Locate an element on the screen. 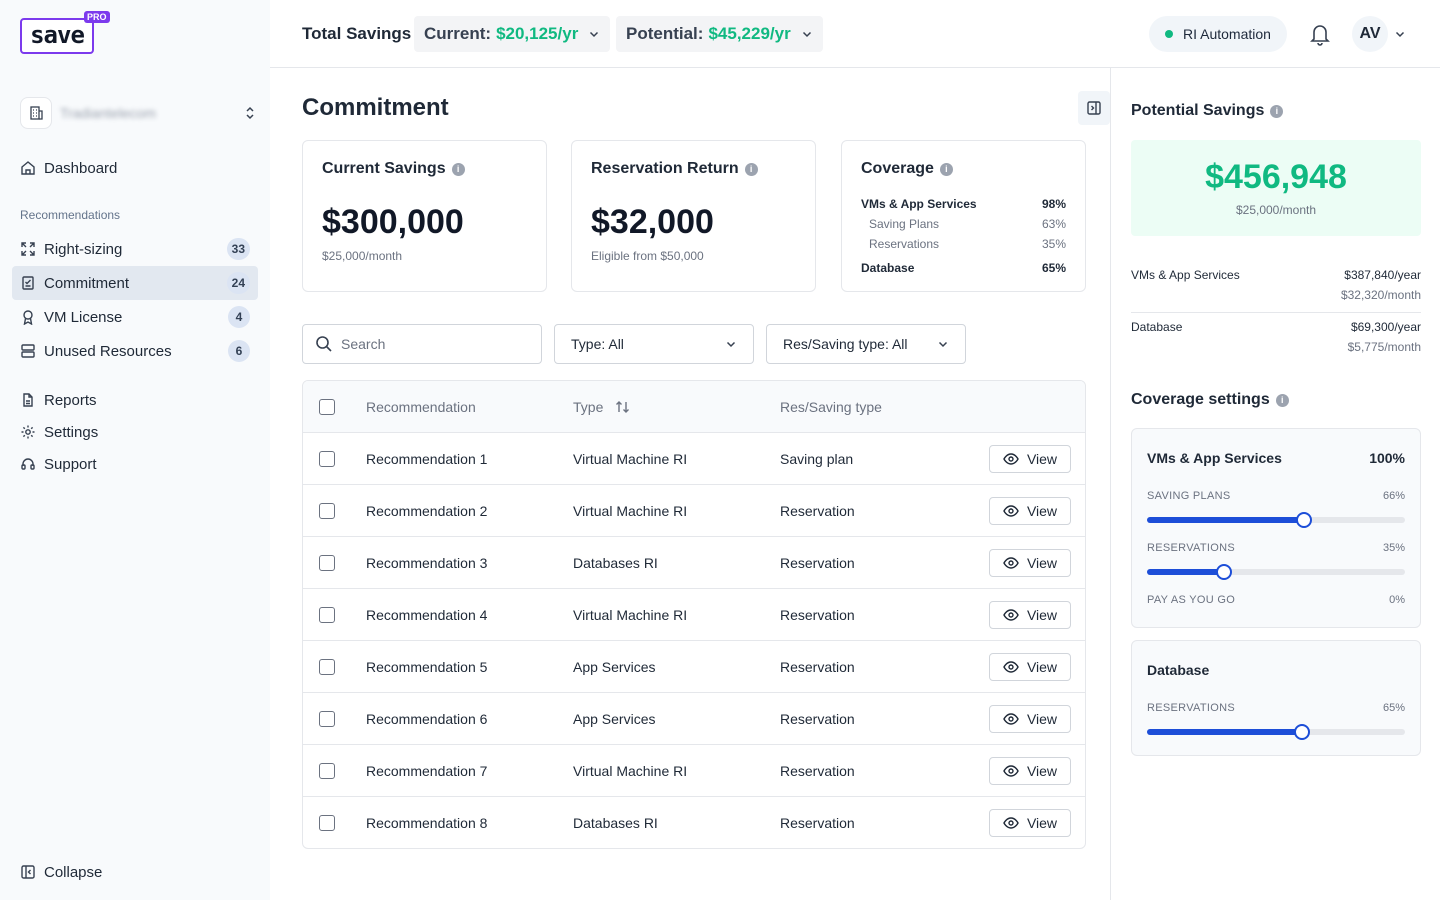 The image size is (1440, 900). gear-icon is located at coordinates (28, 432).